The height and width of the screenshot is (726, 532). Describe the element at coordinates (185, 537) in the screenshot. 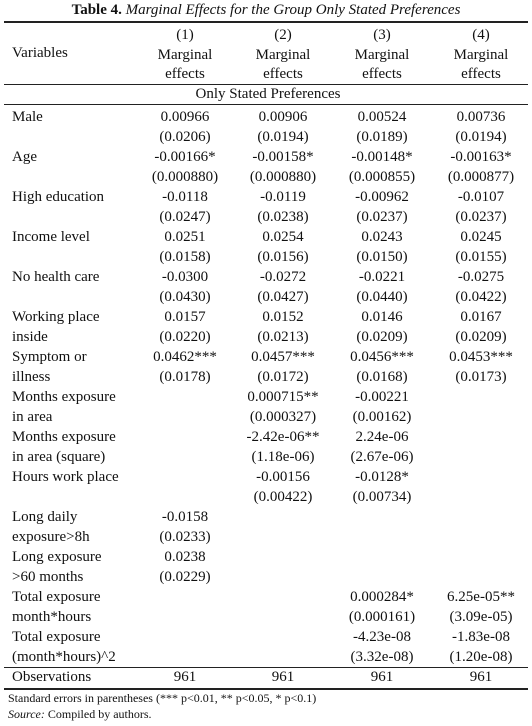

I see `standard-error: (0.0233)` at that location.